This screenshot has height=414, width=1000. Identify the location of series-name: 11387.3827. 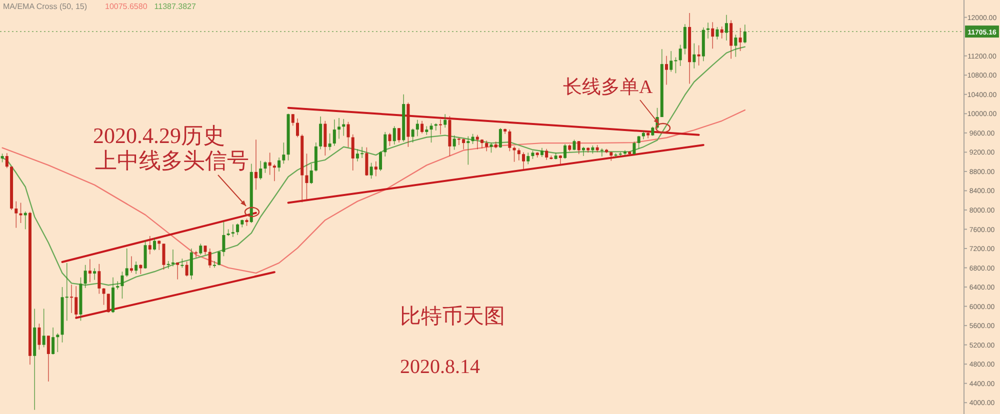
(175, 6).